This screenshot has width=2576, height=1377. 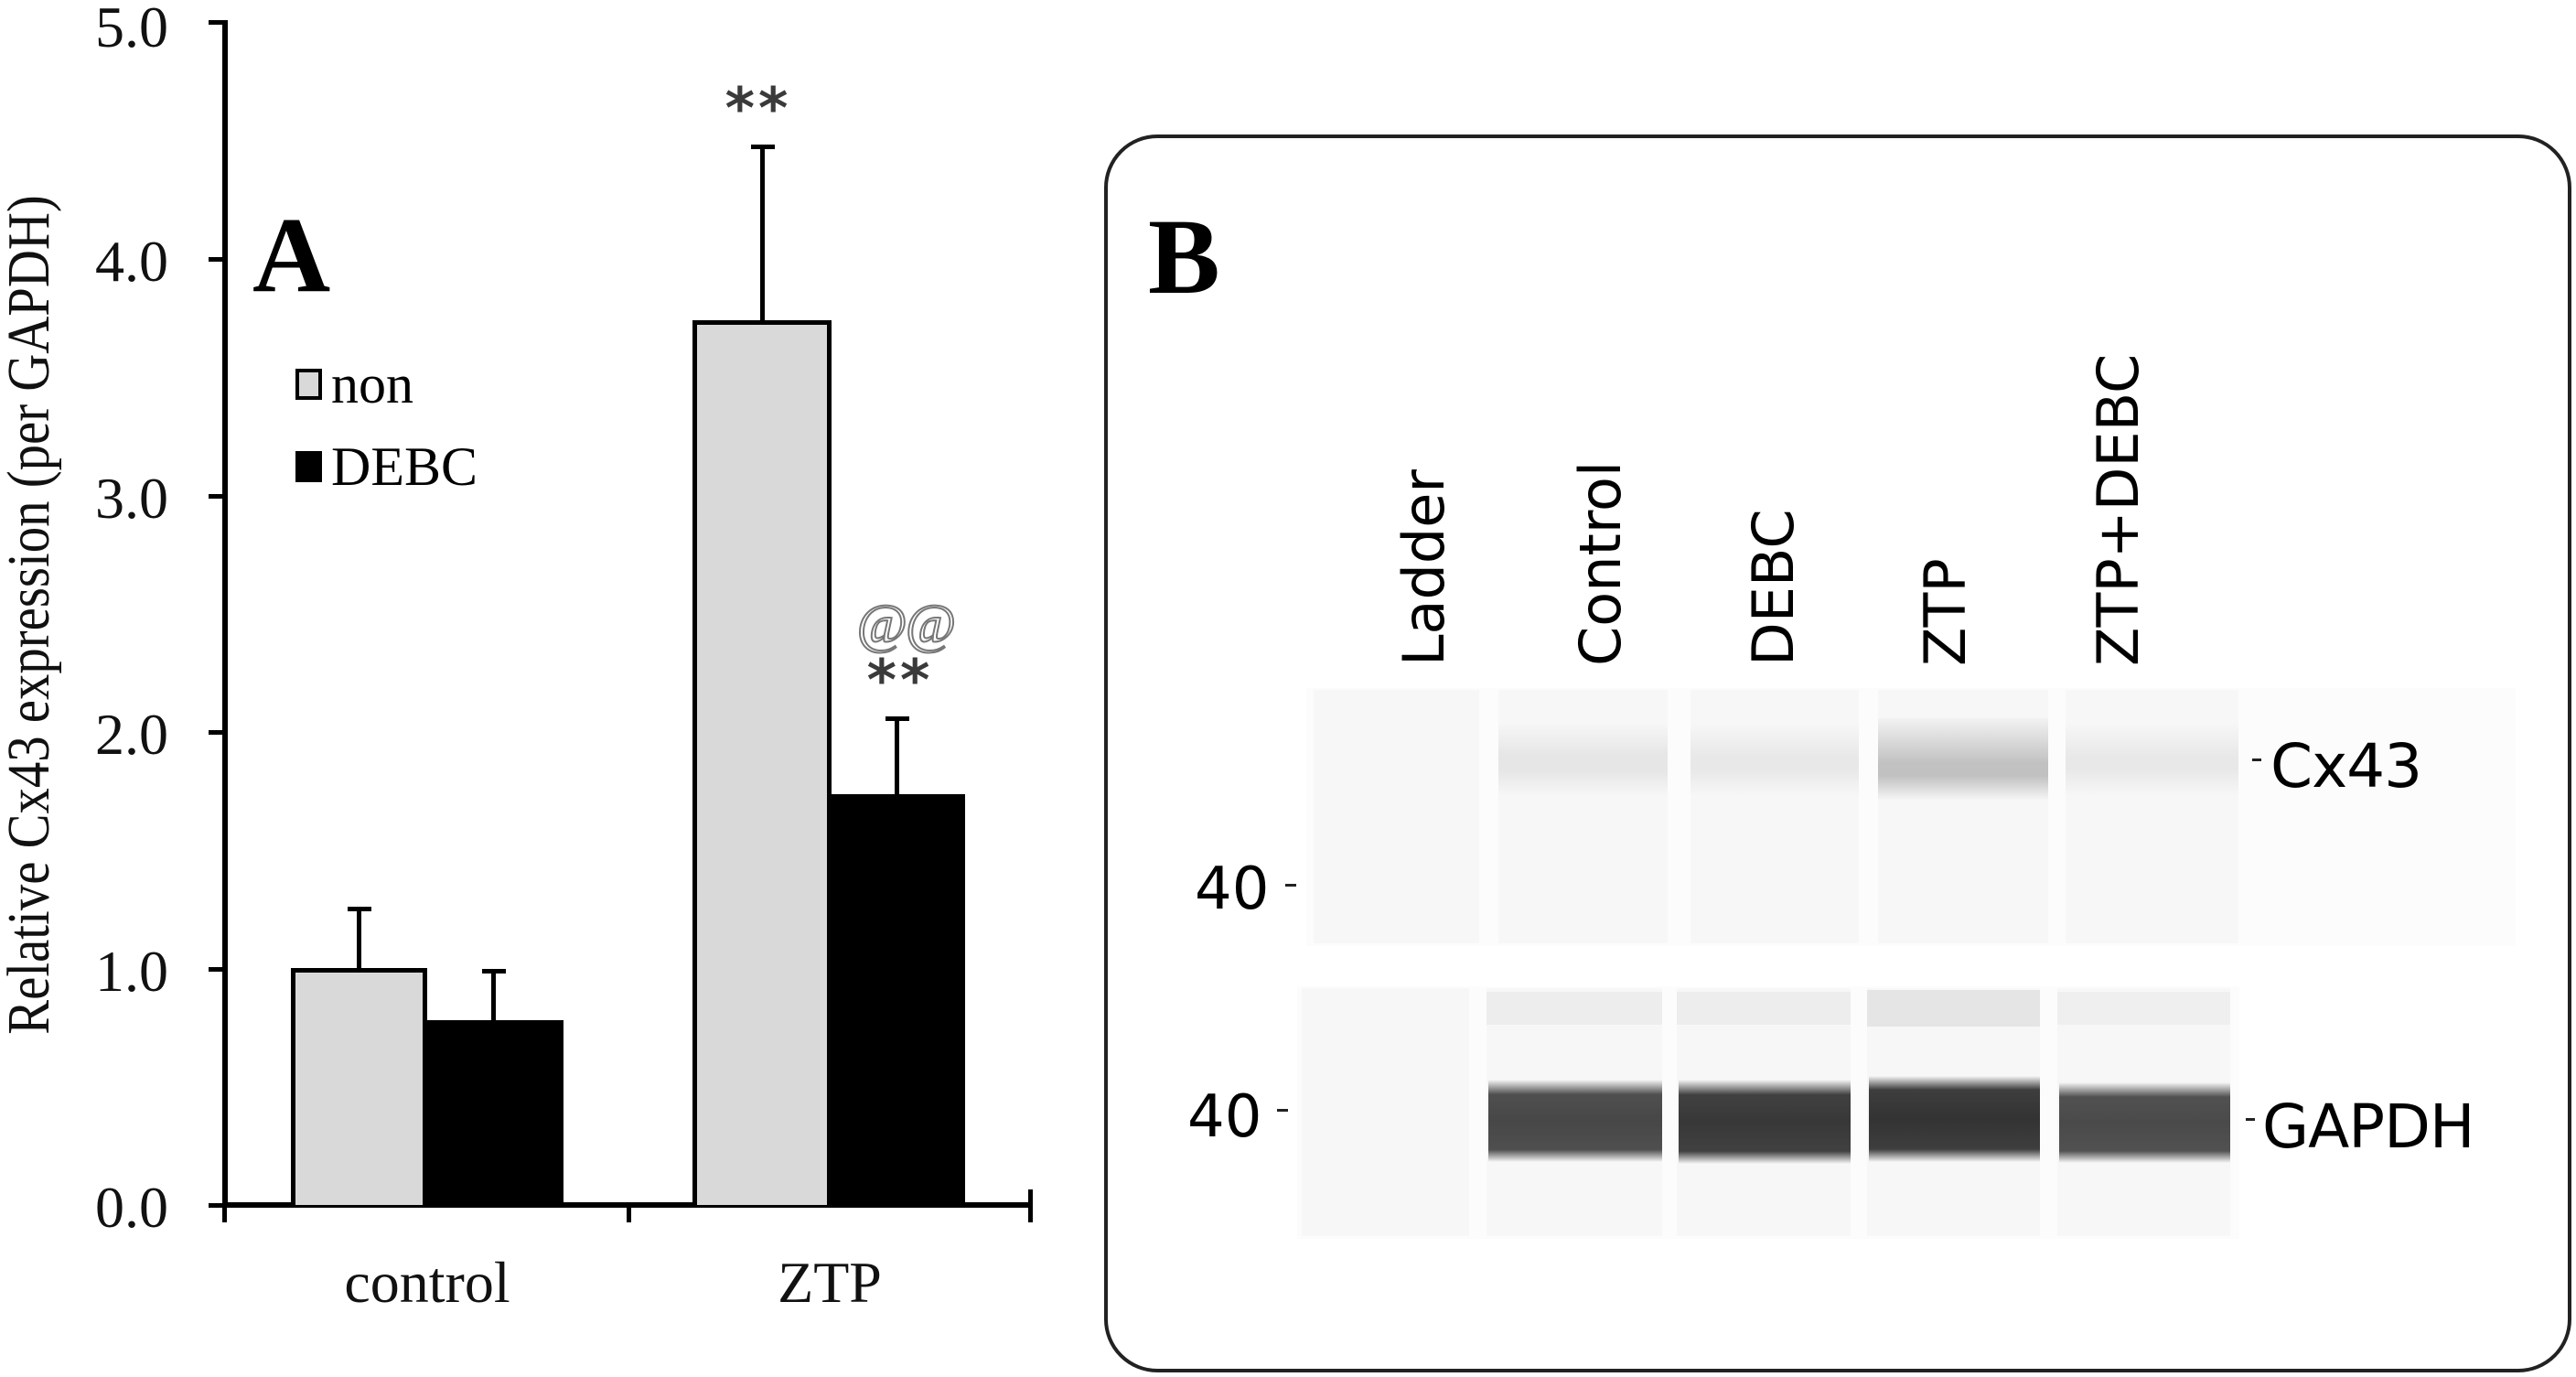 I want to click on band-cx43-ztp, so click(x=1963, y=759).